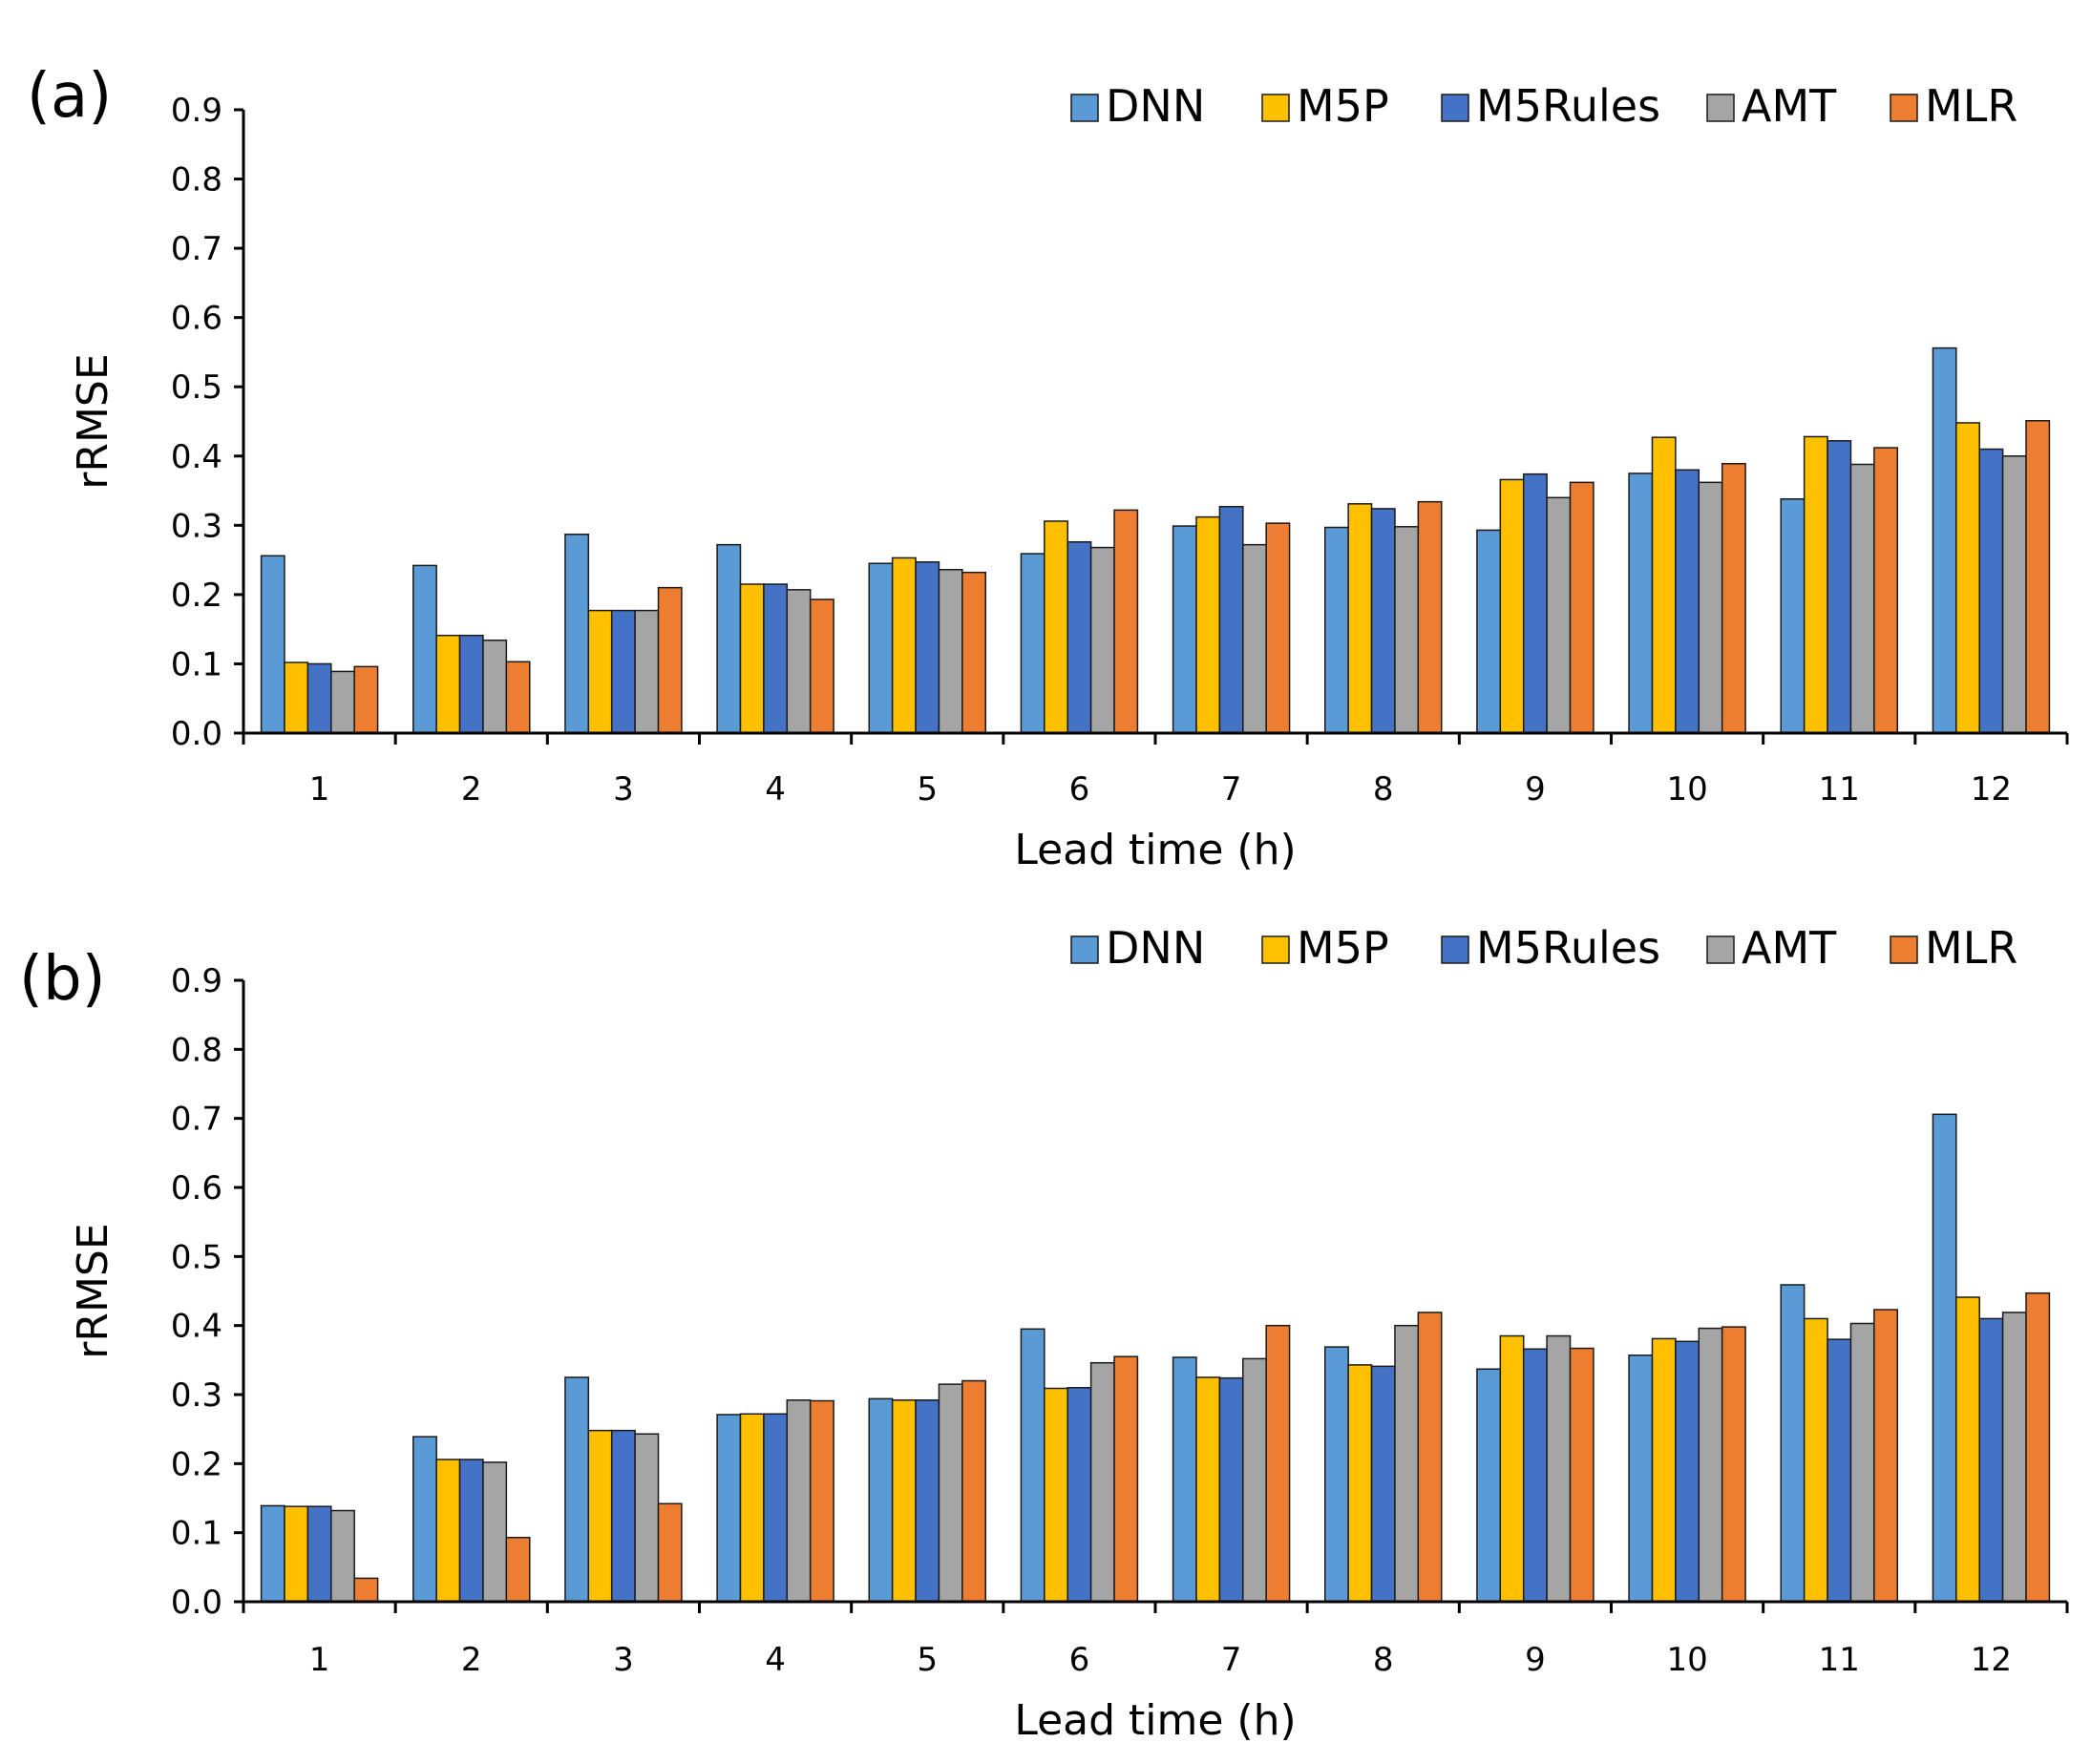  What do you see at coordinates (1971, 948) in the screenshot?
I see `legend-label-mlr: MLR` at bounding box center [1971, 948].